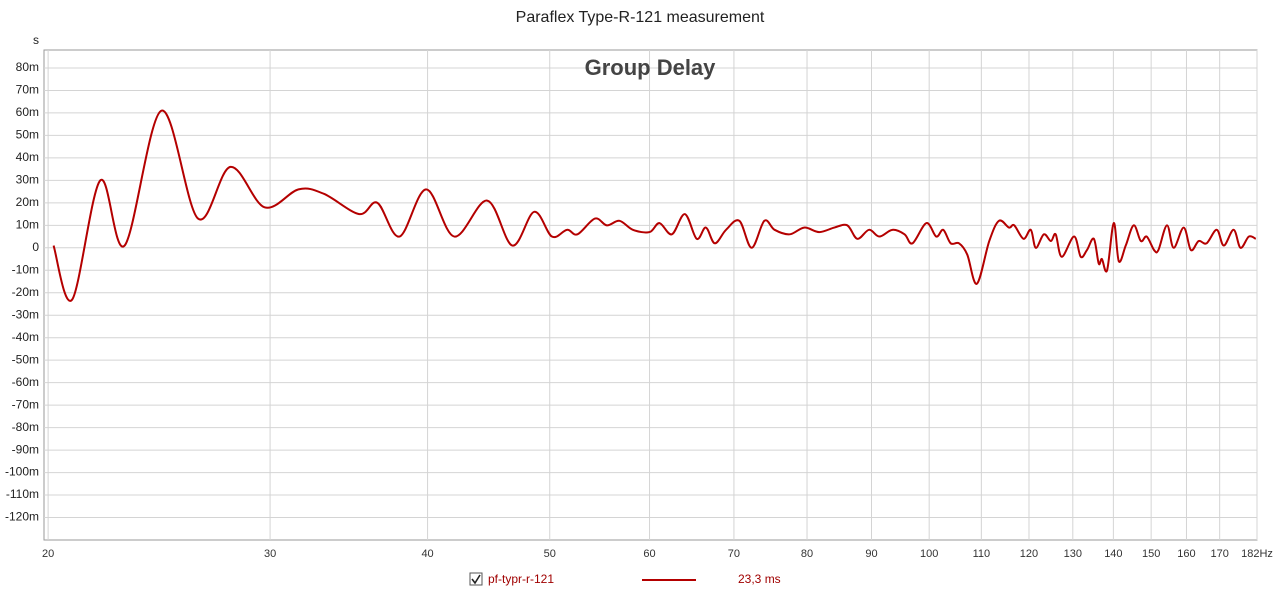 This screenshot has height=600, width=1280. What do you see at coordinates (550, 554) in the screenshot?
I see `x-tick-label: 50` at bounding box center [550, 554].